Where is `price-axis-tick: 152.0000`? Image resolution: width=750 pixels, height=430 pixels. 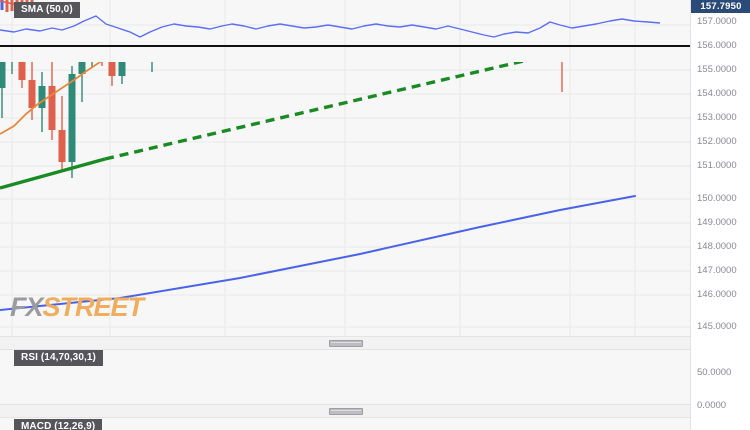
price-axis-tick: 152.0000 is located at coordinates (717, 141).